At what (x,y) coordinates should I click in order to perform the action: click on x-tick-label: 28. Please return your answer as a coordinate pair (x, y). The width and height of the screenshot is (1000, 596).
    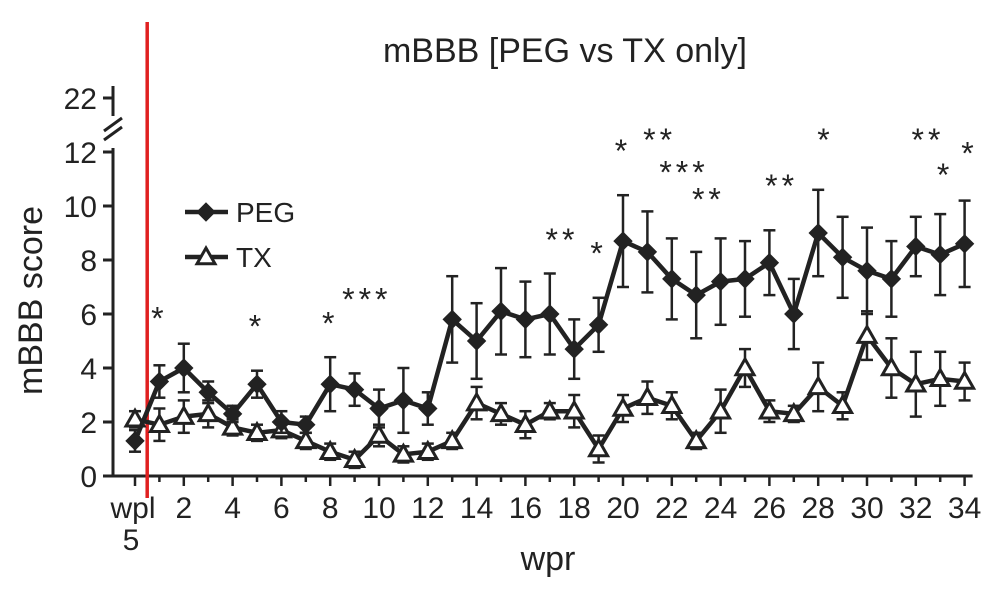
    Looking at the image, I should click on (818, 508).